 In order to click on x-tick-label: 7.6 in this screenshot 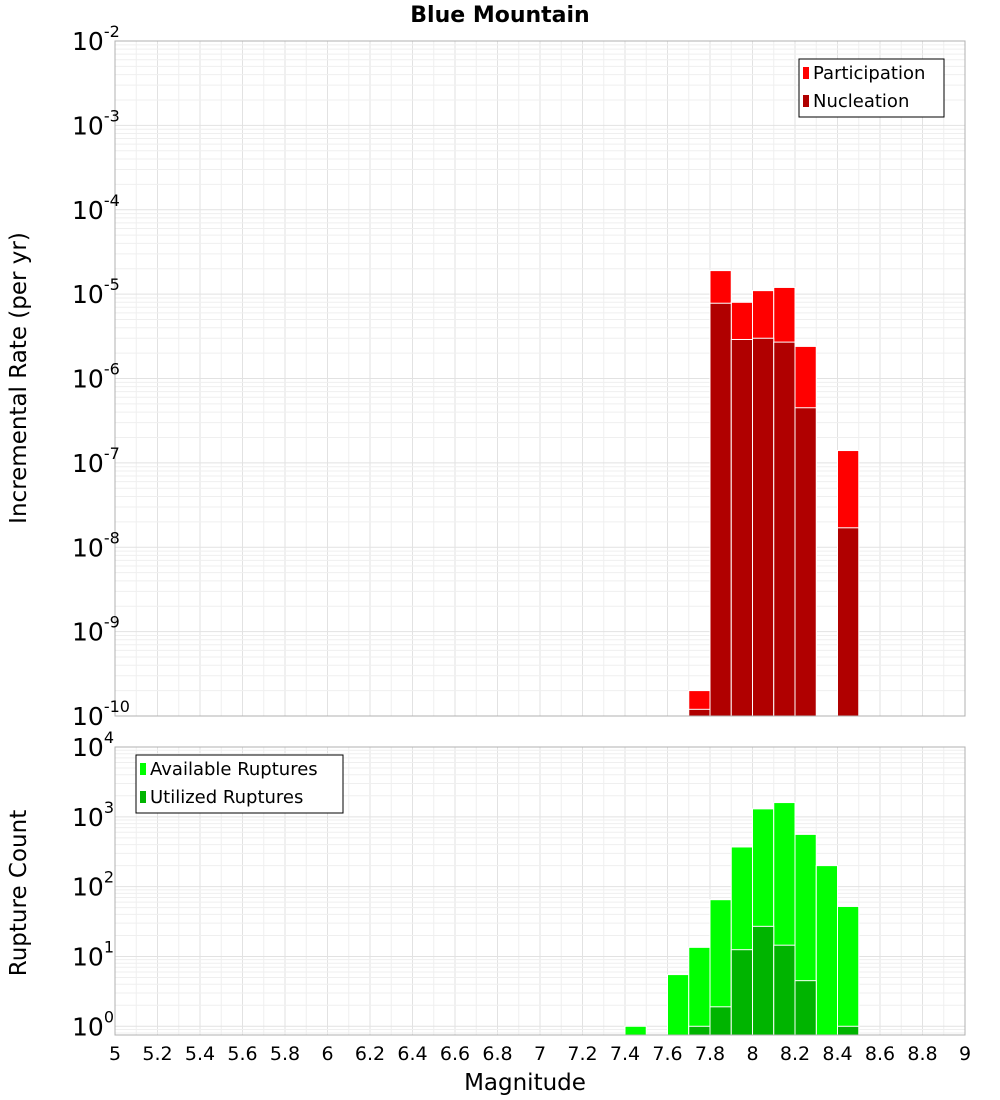, I will do `click(667, 1054)`.